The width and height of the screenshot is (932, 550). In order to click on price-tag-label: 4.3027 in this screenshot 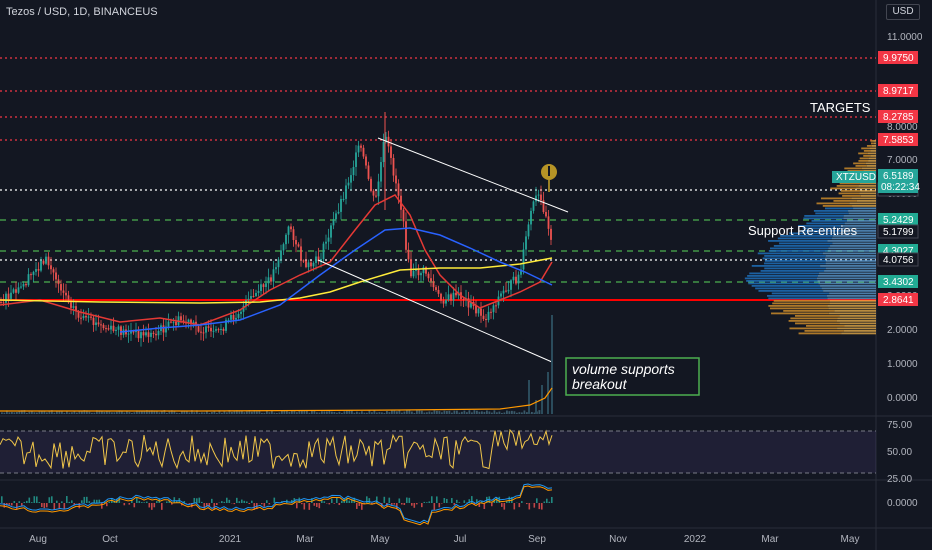, I will do `click(898, 251)`.